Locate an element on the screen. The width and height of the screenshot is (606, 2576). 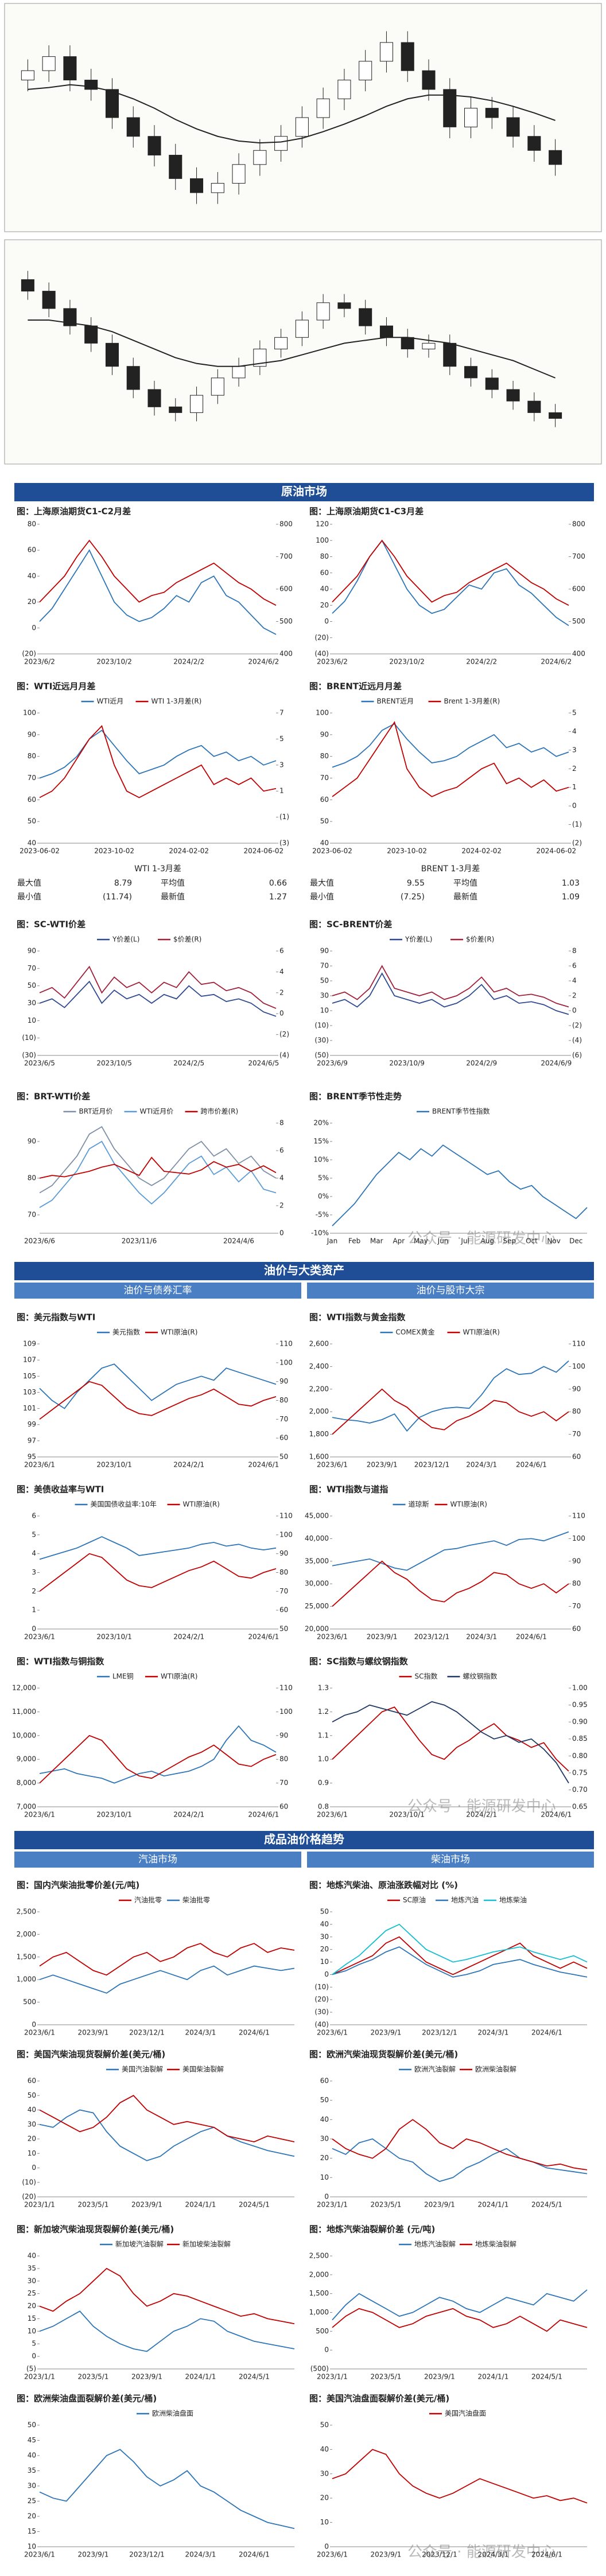
x-tick-label: 2024/2/2 is located at coordinates (481, 662).